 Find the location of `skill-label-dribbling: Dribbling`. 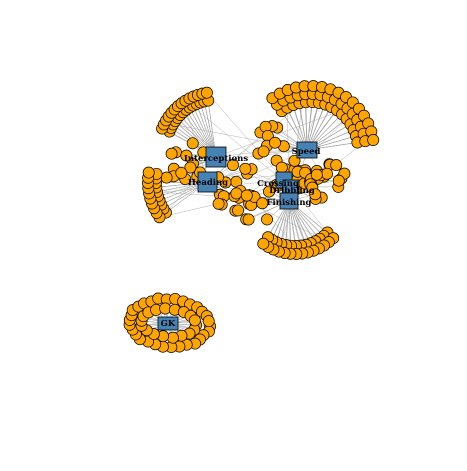

skill-label-dribbling: Dribbling is located at coordinates (292, 191).